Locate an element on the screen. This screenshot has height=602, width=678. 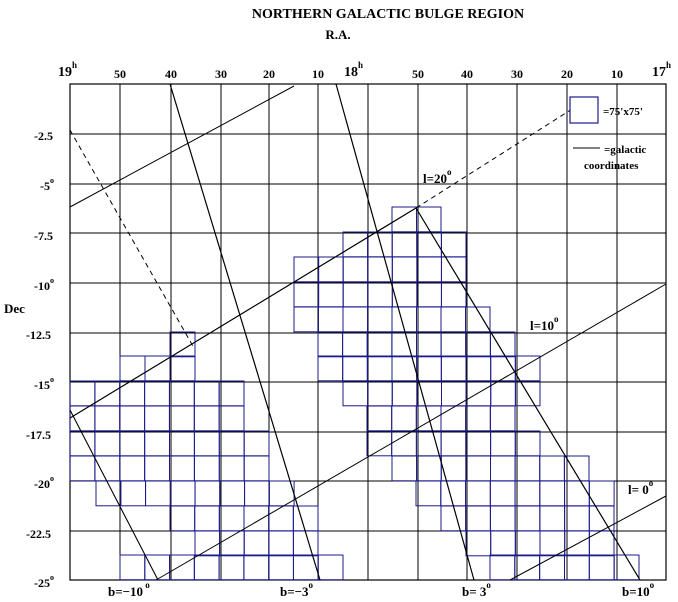
legend-galactic-label-1: =galactic is located at coordinates (625, 150).